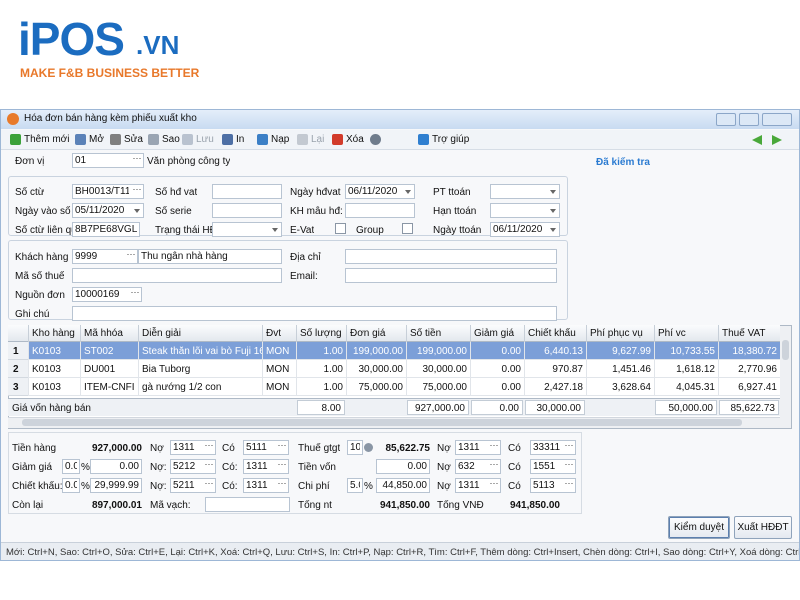  Describe the element at coordinates (686, 369) in the screenshot. I see `grid-cell: 1,618.12` at that location.